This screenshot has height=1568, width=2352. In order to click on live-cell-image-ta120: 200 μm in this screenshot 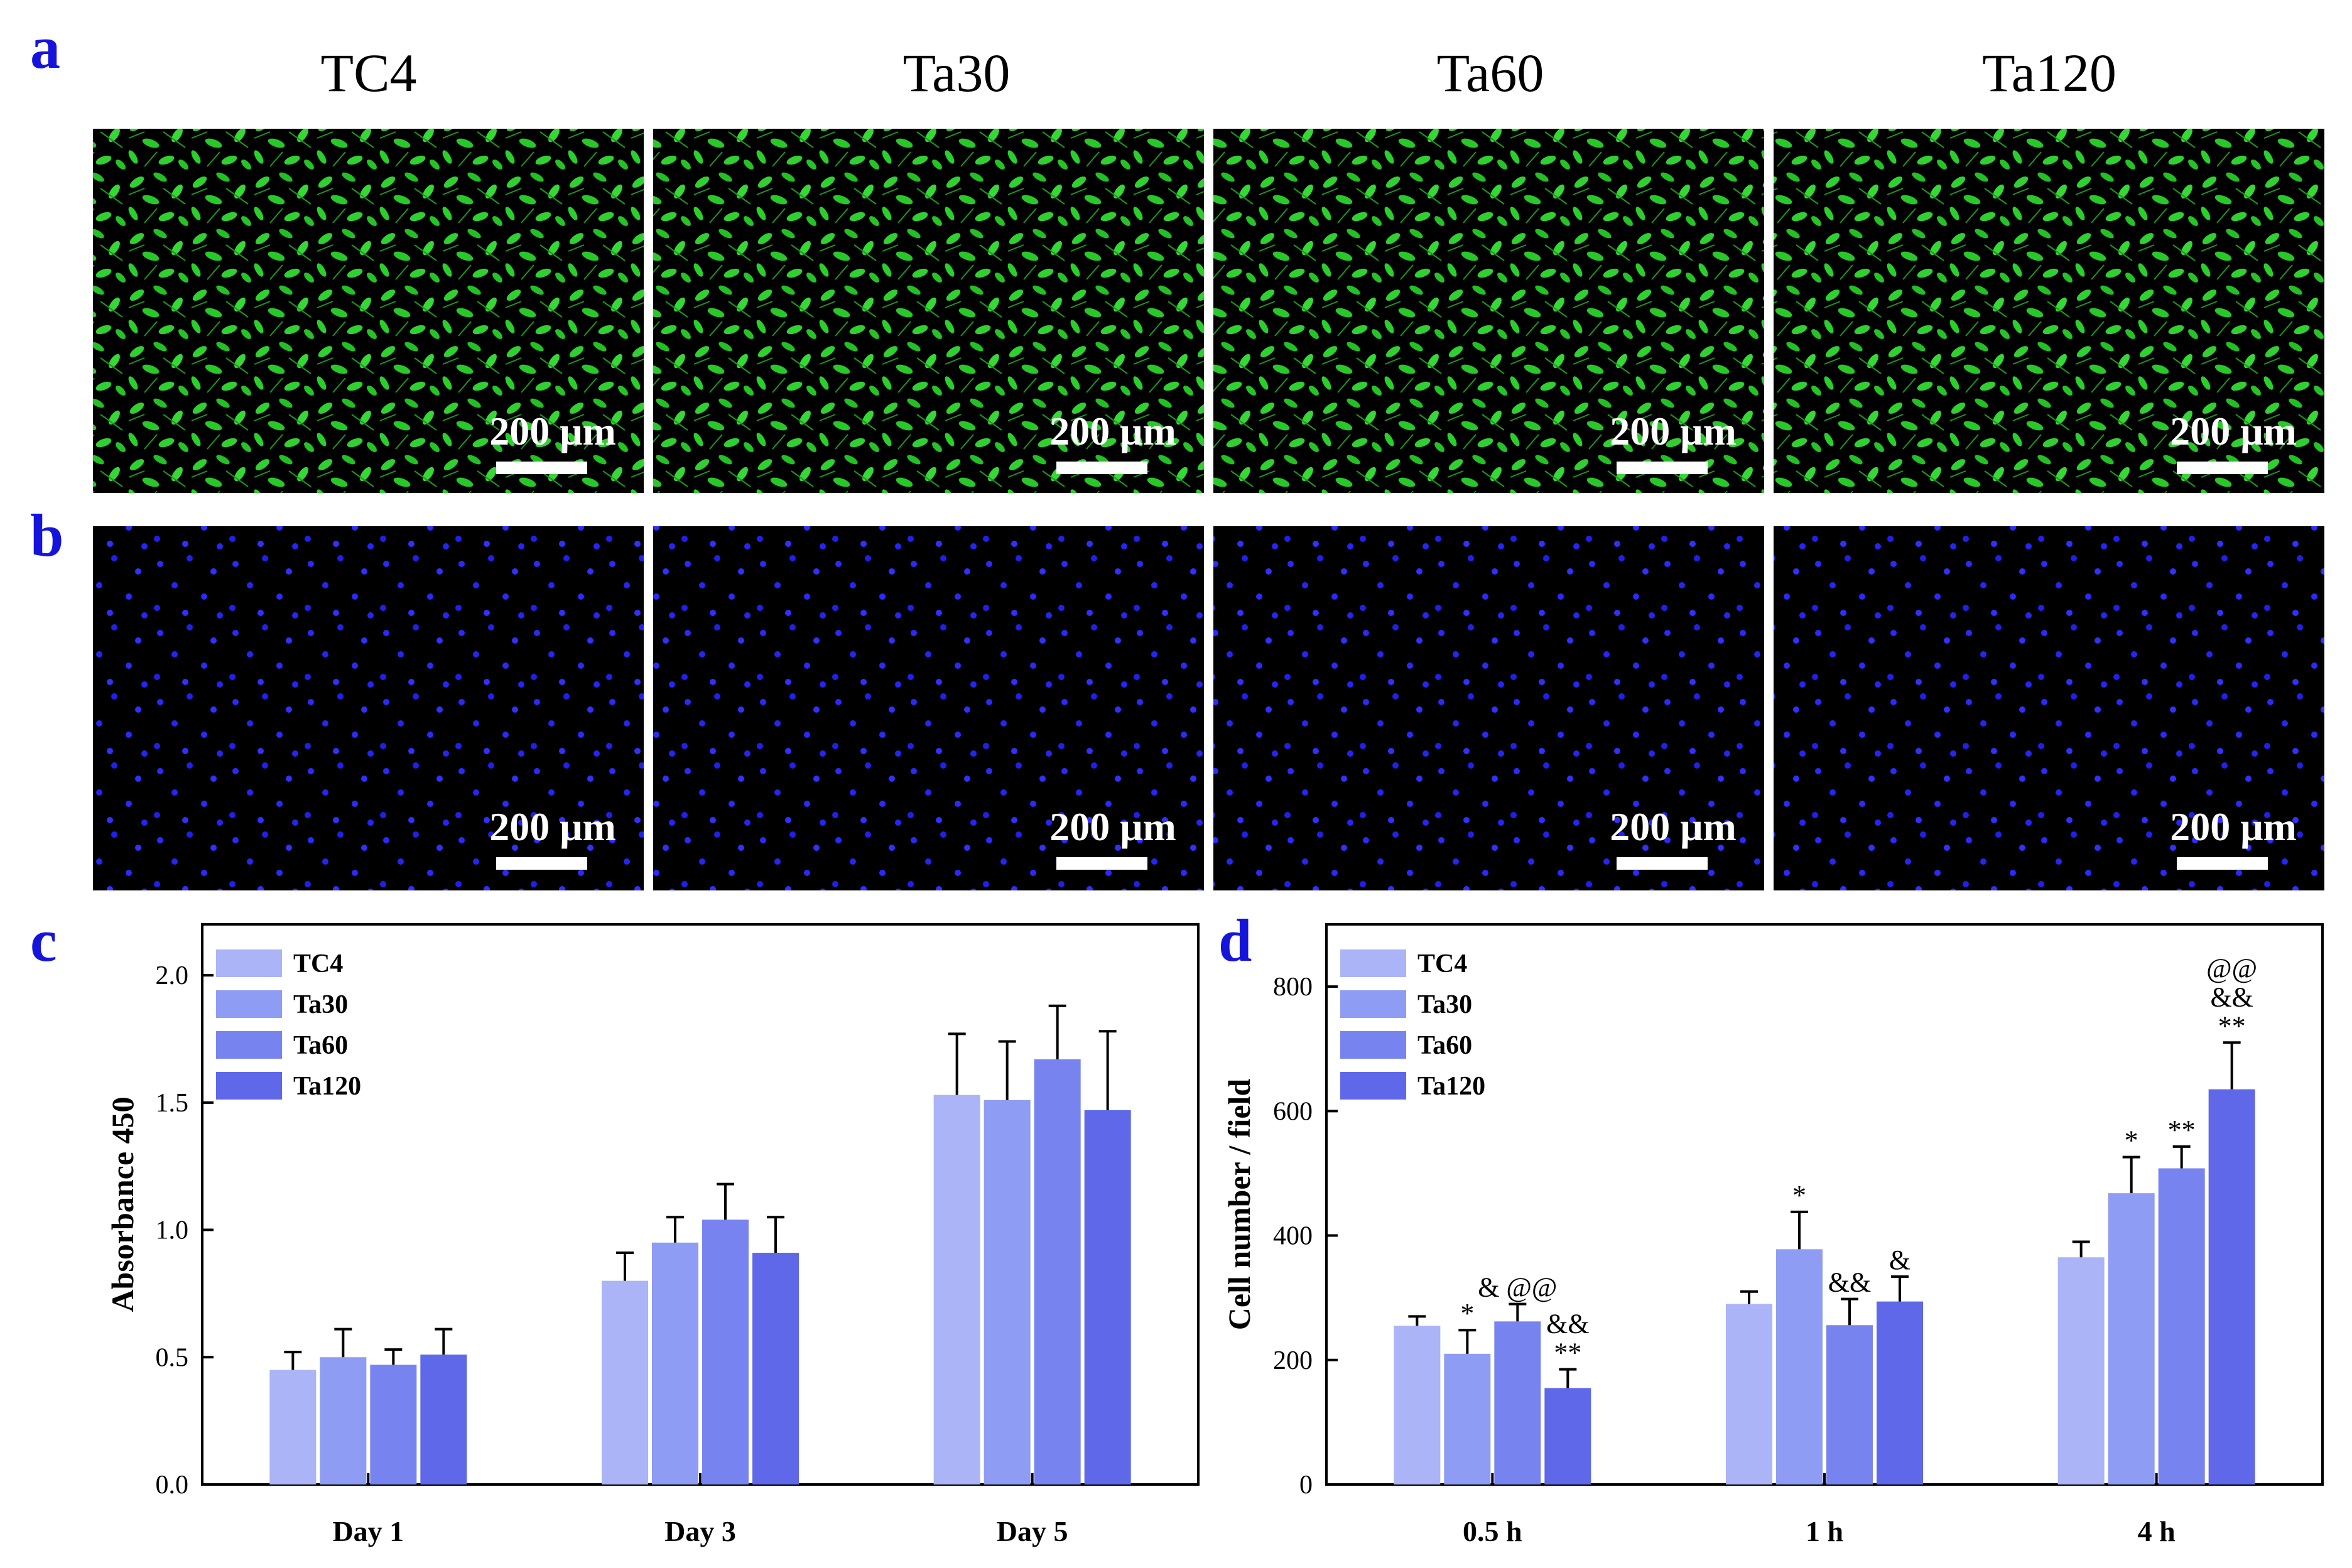, I will do `click(2049, 311)`.